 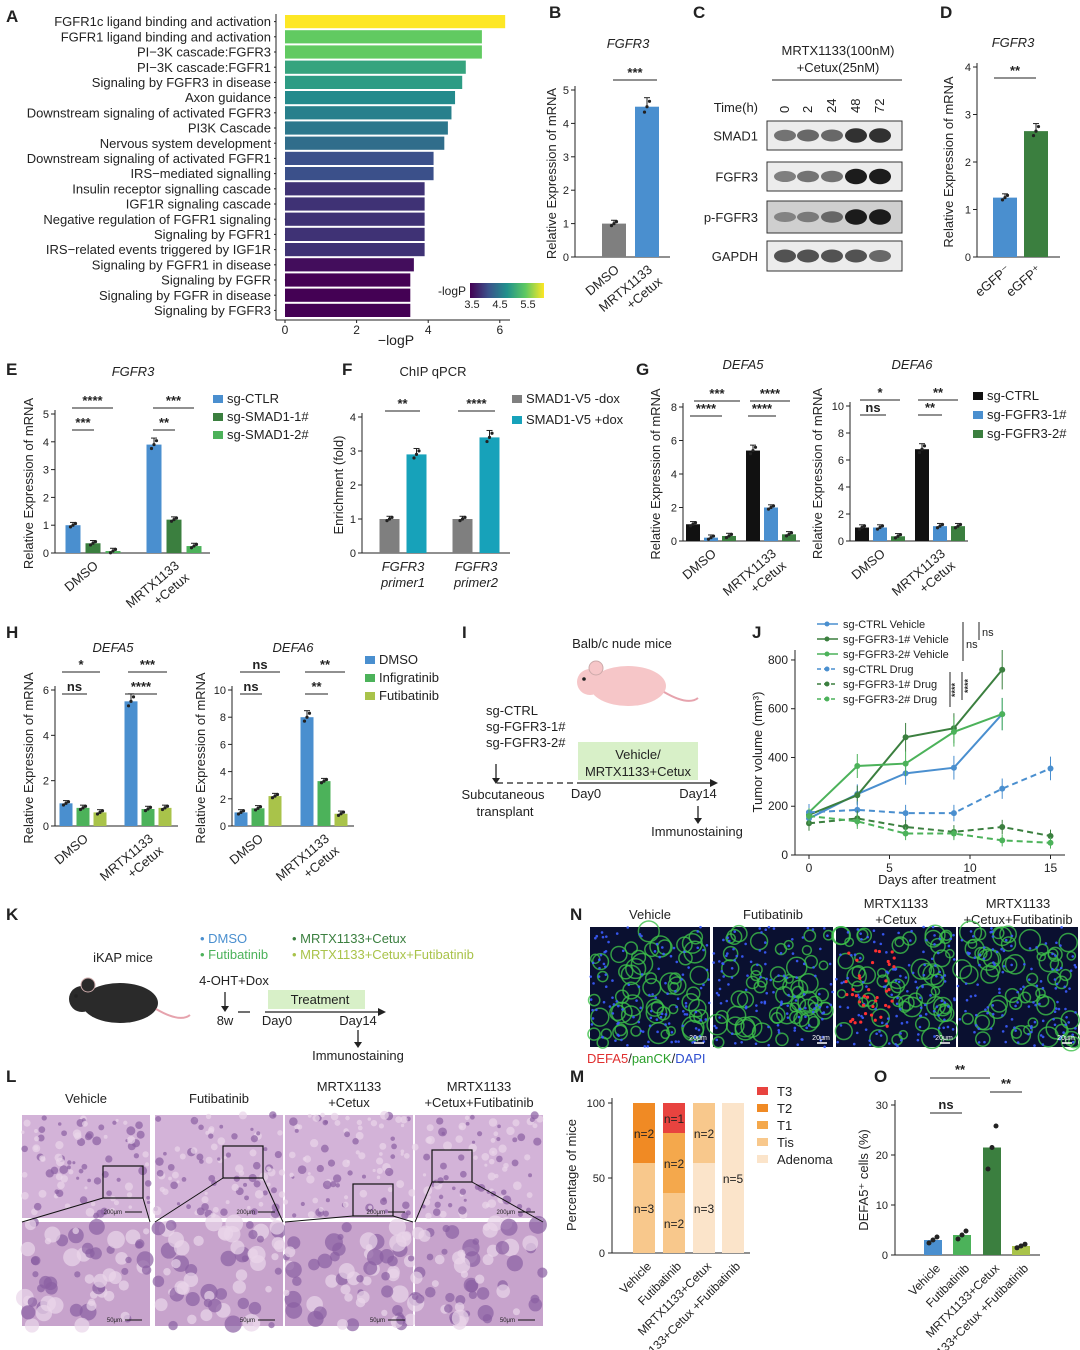 What do you see at coordinates (1023, 281) in the screenshot?
I see `category-label: eGFP⁺` at bounding box center [1023, 281].